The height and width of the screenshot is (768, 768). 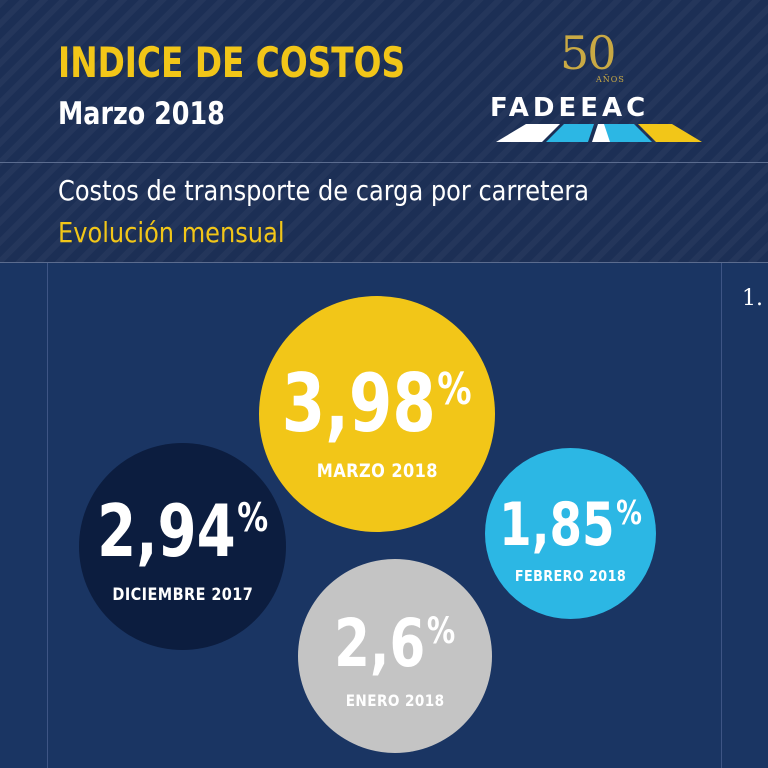 What do you see at coordinates (384, 262) in the screenshot?
I see `section-divider` at bounding box center [384, 262].